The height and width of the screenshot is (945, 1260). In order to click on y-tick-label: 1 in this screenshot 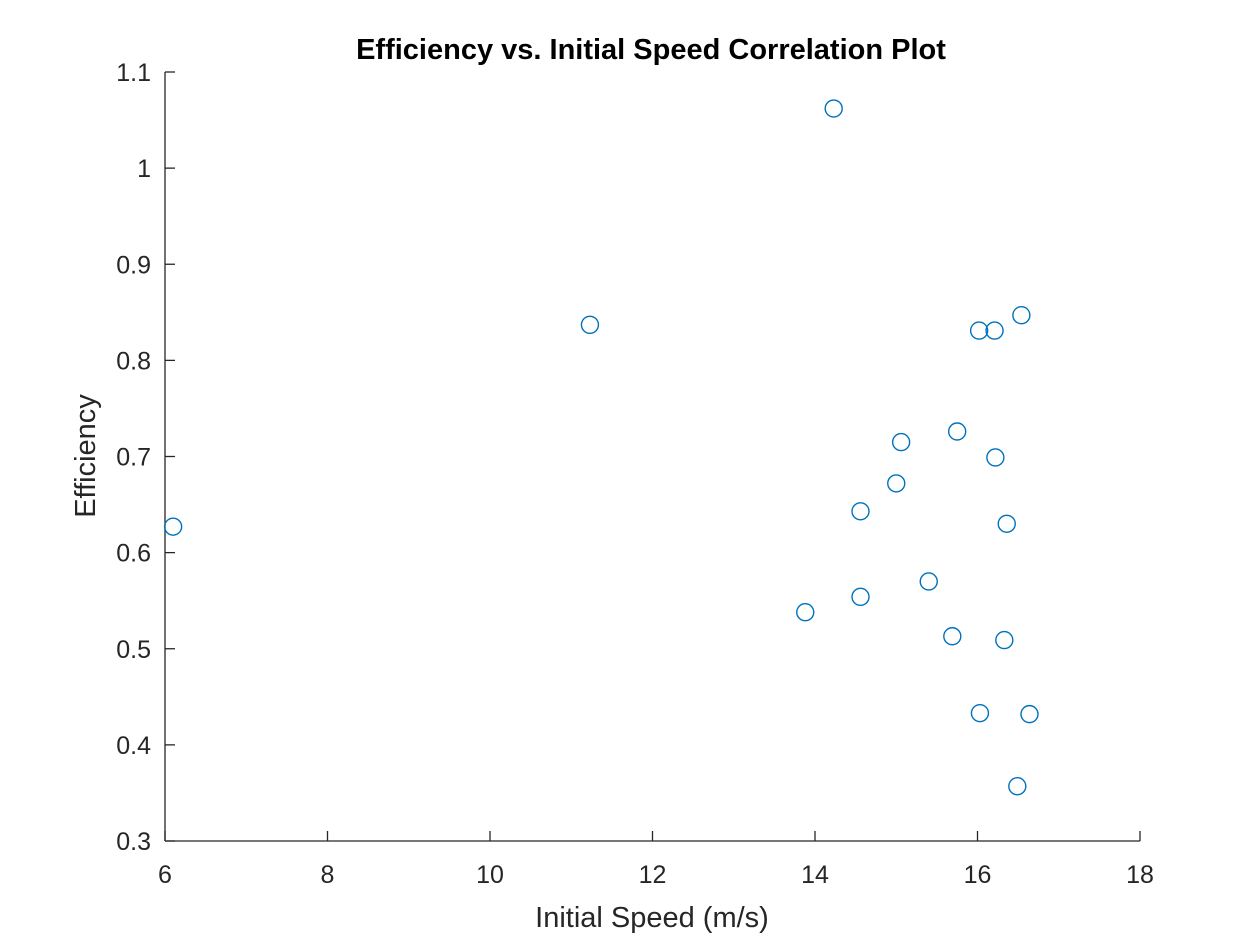, I will do `click(144, 169)`.